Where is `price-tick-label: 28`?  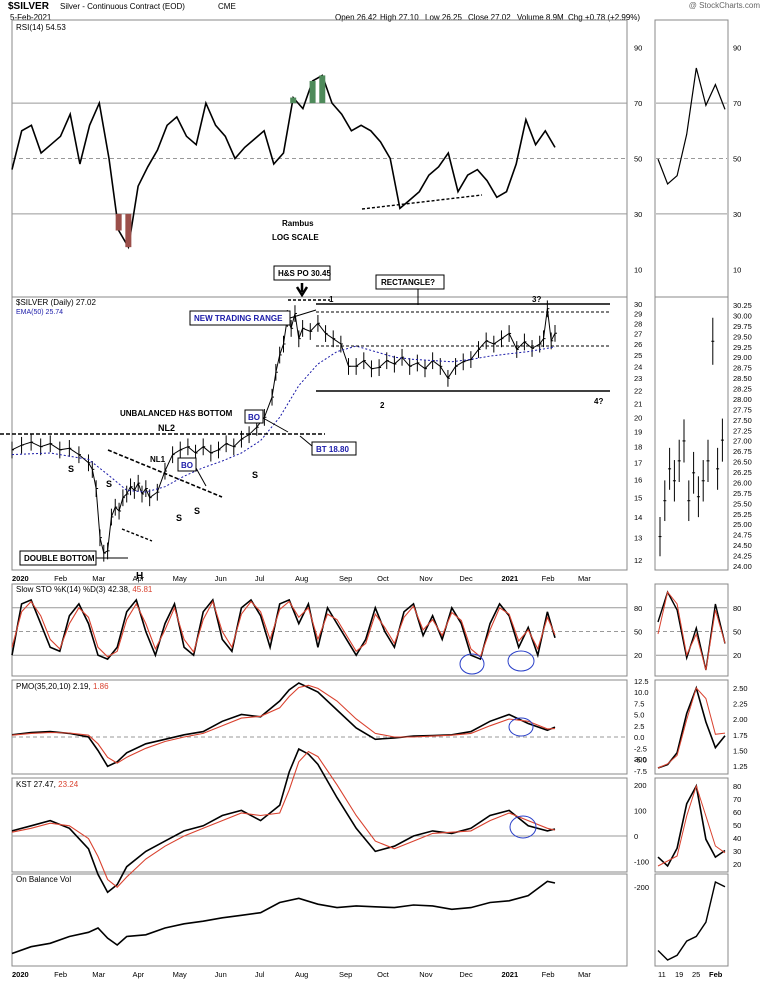
price-tick-label: 28 is located at coordinates (638, 323).